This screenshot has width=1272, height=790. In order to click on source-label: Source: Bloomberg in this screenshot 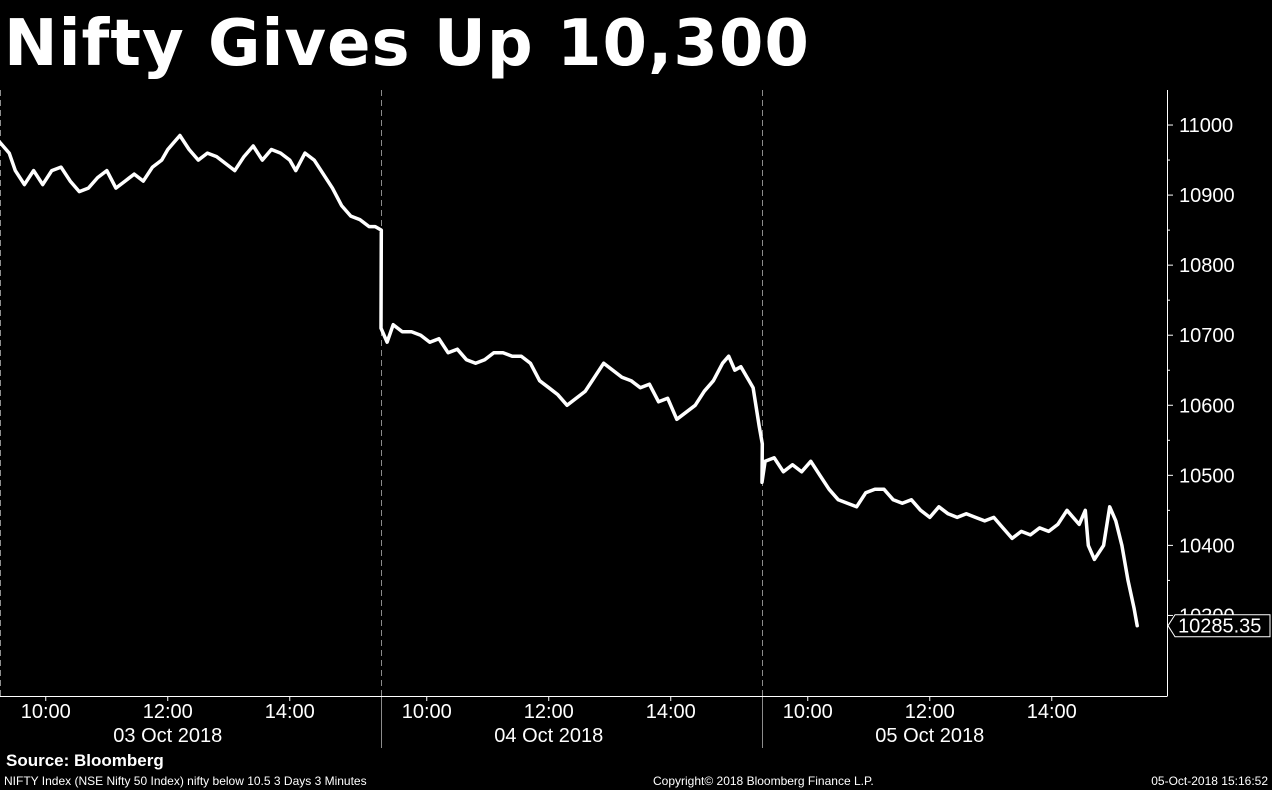, I will do `click(85, 760)`.